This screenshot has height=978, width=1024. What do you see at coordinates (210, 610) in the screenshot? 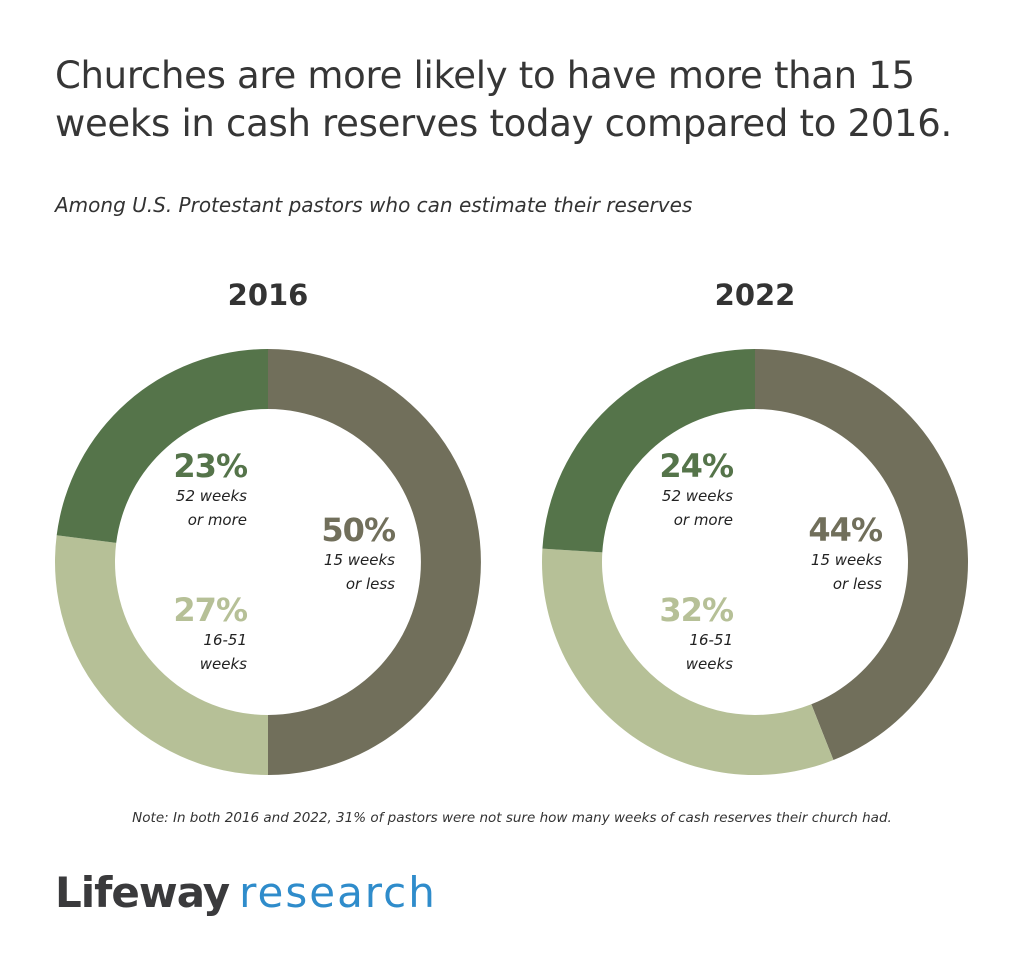
I see `pct-label: 27%` at bounding box center [210, 610].